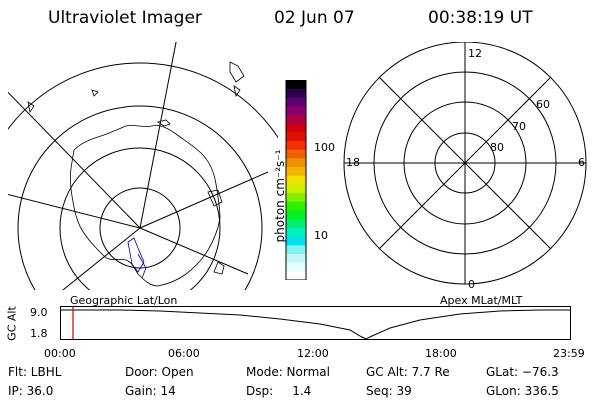 Image resolution: width=600 pixels, height=400 pixels. What do you see at coordinates (159, 372) in the screenshot?
I see `door-value: Door: Open` at bounding box center [159, 372].